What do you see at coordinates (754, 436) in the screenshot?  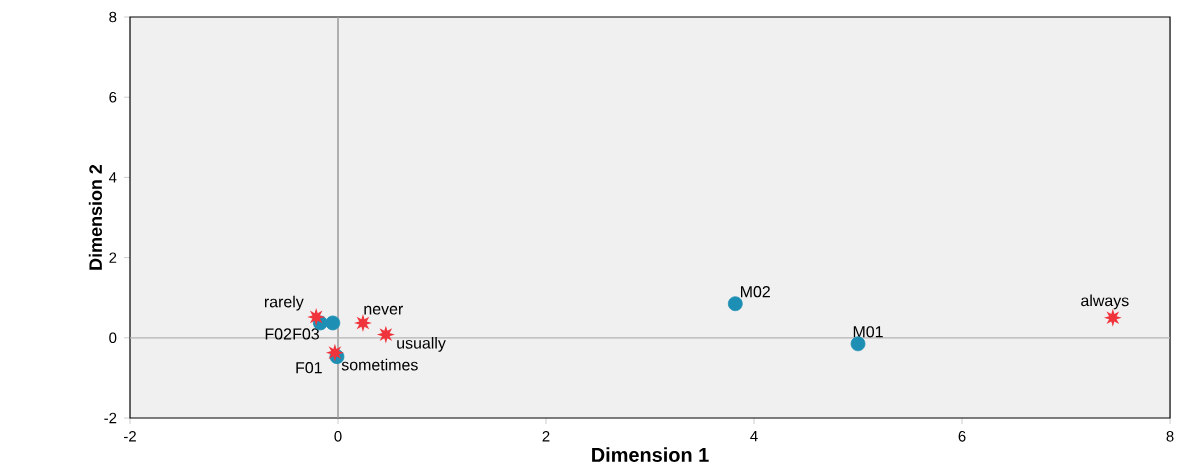 I see `x-tick-label: 4` at bounding box center [754, 436].